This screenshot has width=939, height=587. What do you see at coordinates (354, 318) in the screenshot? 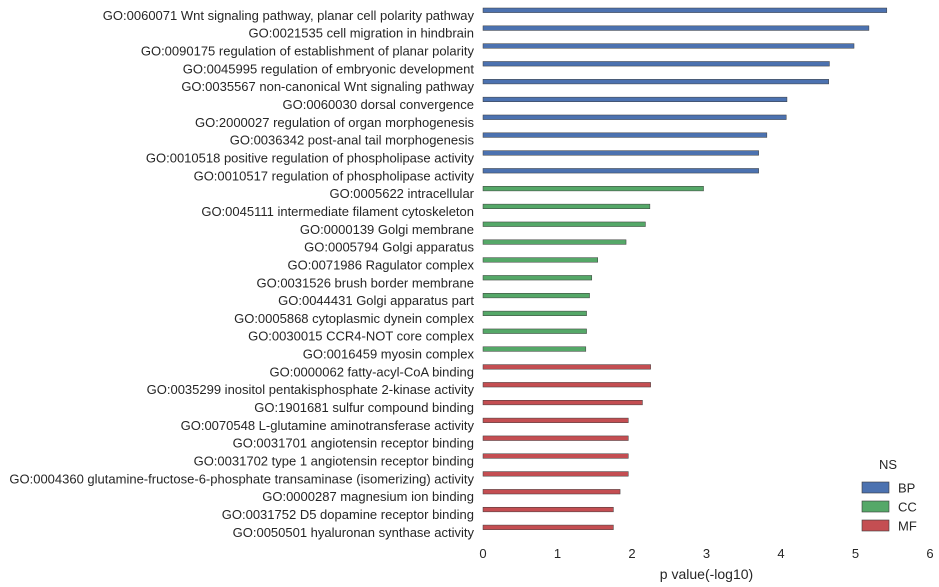
I see `category-label: GO:0005868 cytoplasmic dynein complex` at bounding box center [354, 318].